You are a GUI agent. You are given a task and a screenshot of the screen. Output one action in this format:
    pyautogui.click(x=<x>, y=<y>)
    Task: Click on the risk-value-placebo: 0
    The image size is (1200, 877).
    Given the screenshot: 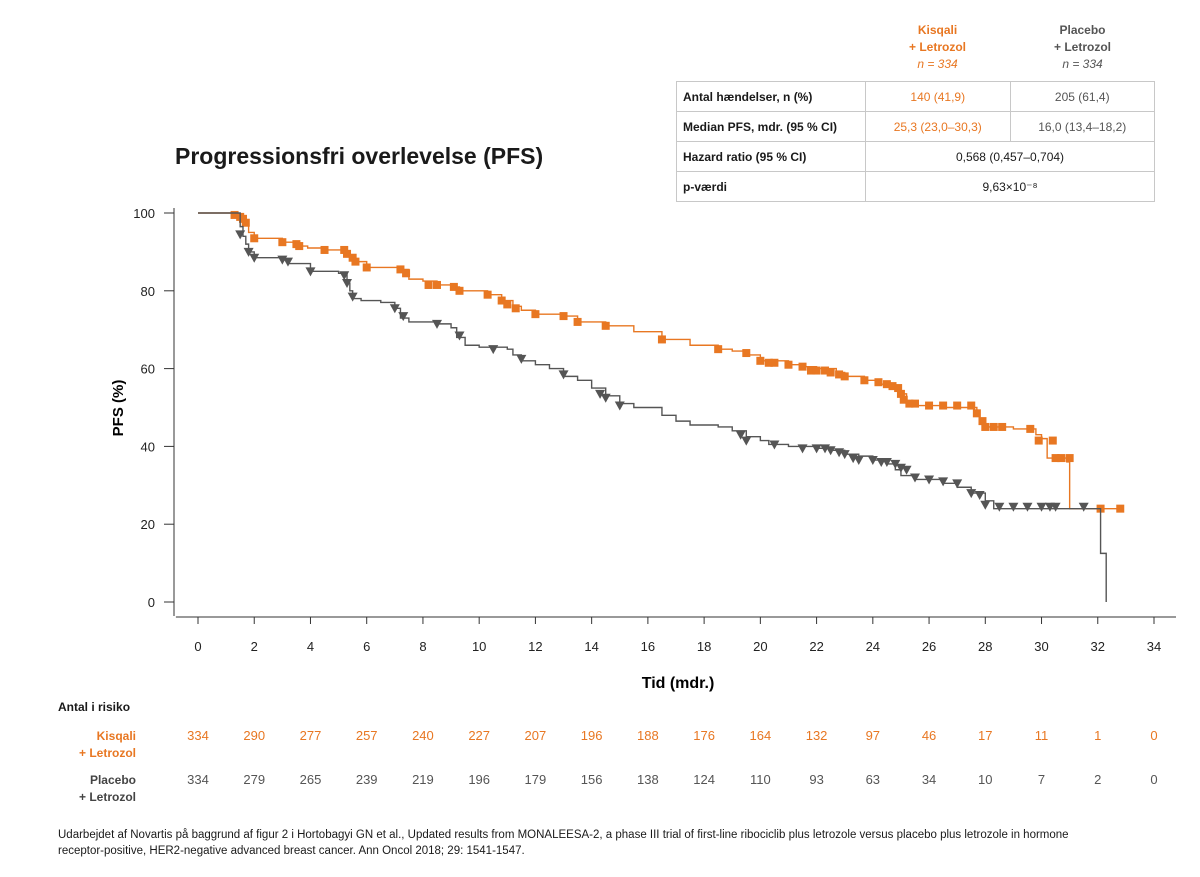 What is the action you would take?
    pyautogui.click(x=1154, y=779)
    